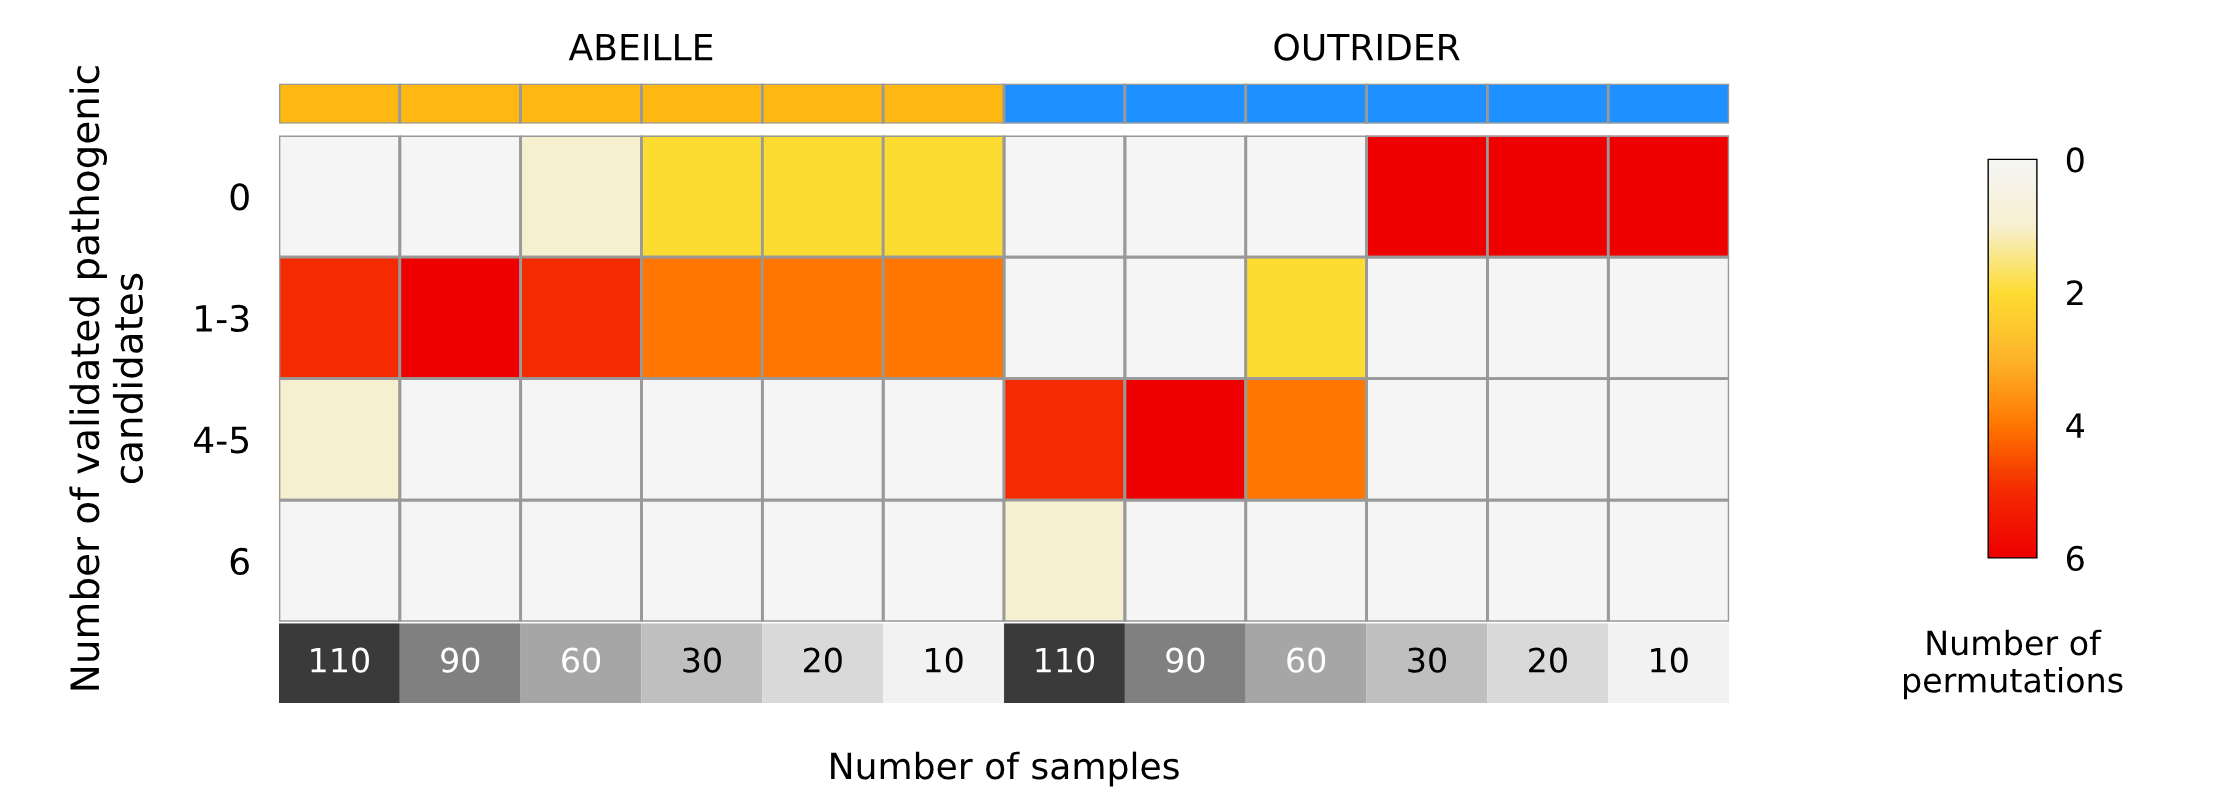 The height and width of the screenshot is (797, 2214). I want to click on y-tick-label: 6, so click(239, 561).